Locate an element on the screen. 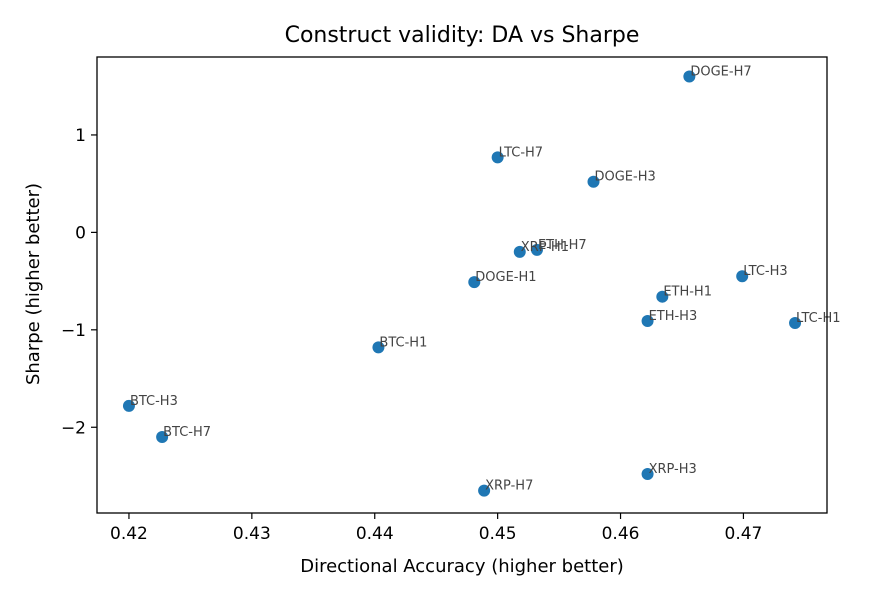  data-point-label: DOGE-H3 is located at coordinates (624, 177).